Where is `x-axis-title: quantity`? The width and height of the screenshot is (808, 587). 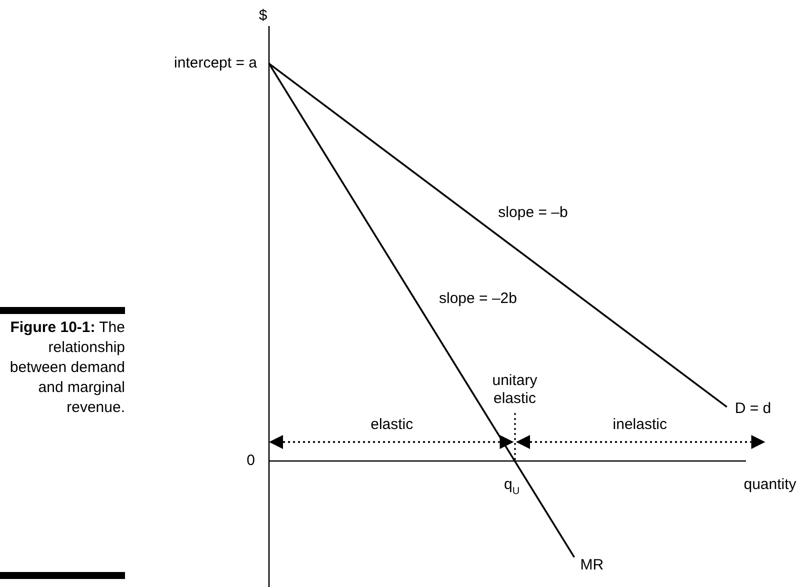
x-axis-title: quantity is located at coordinates (770, 485).